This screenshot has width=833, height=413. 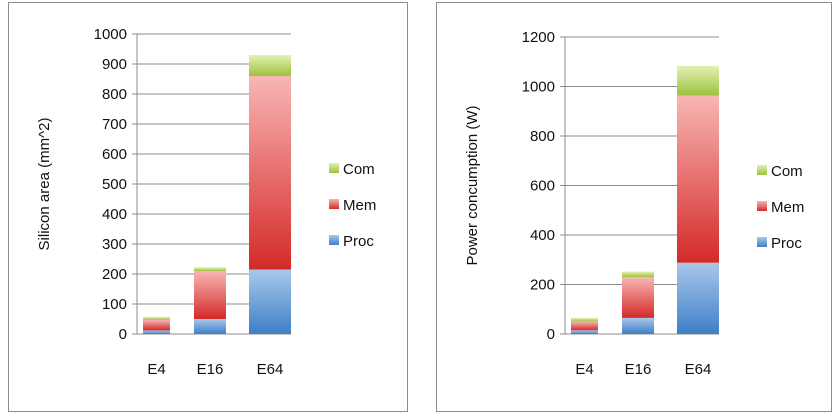 What do you see at coordinates (114, 244) in the screenshot?
I see `y-tick-label-300: 300` at bounding box center [114, 244].